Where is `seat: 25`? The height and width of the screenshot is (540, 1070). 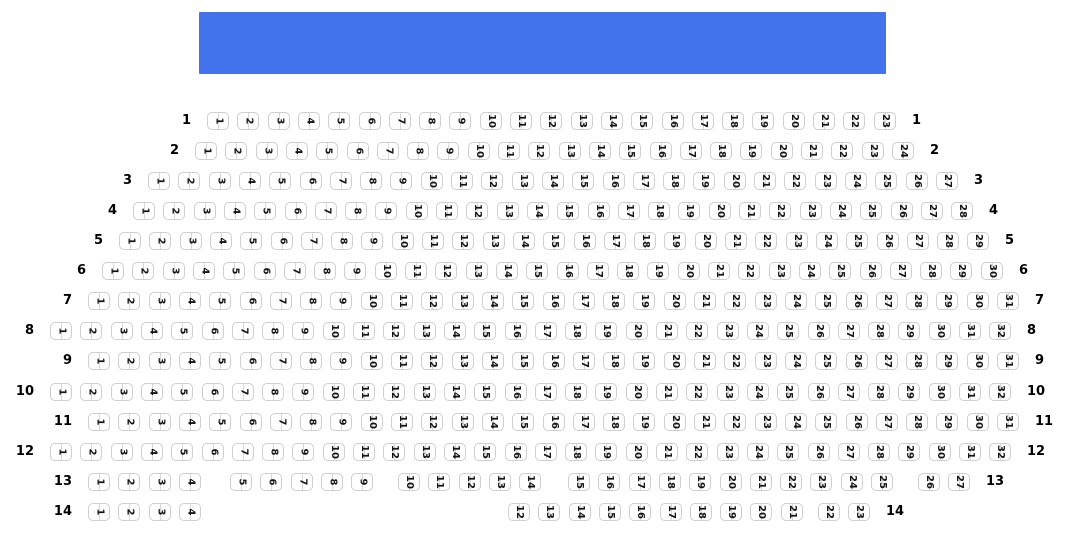 seat: 25 is located at coordinates (788, 452).